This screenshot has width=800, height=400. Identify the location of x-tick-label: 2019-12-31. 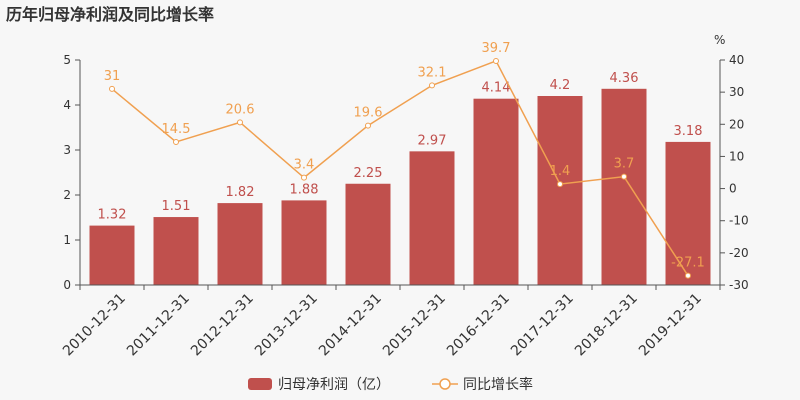
(670, 325).